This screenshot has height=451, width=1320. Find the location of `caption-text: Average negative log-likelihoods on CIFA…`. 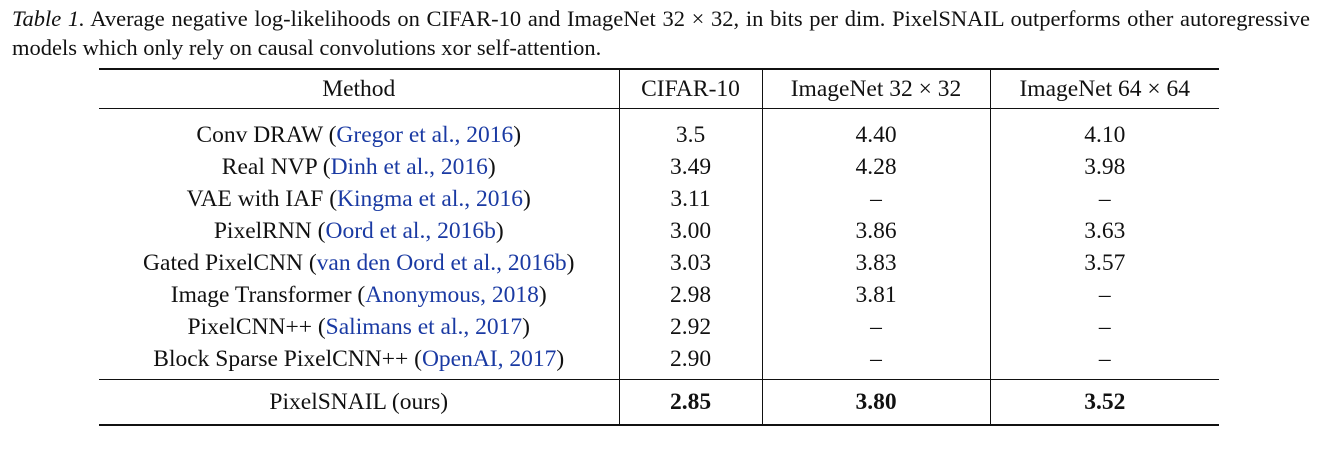

caption-text: Average negative log-likelihoods on CIFA… is located at coordinates (661, 33).